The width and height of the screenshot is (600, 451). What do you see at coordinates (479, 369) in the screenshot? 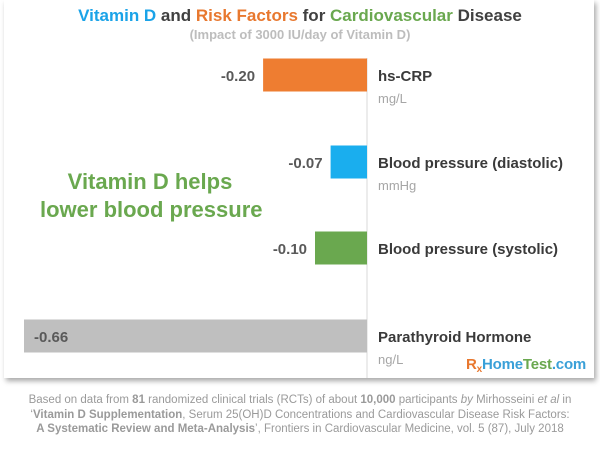
I see `brand-rx-sub: x` at bounding box center [479, 369].